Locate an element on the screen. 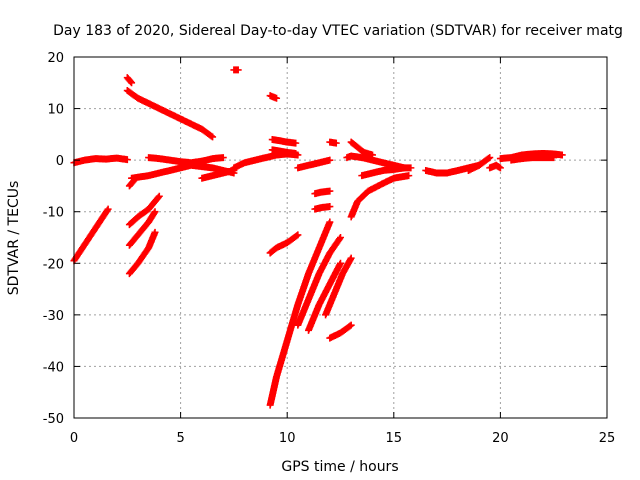  y-axis-label: SDTVAR / TECUs is located at coordinates (14, 238).